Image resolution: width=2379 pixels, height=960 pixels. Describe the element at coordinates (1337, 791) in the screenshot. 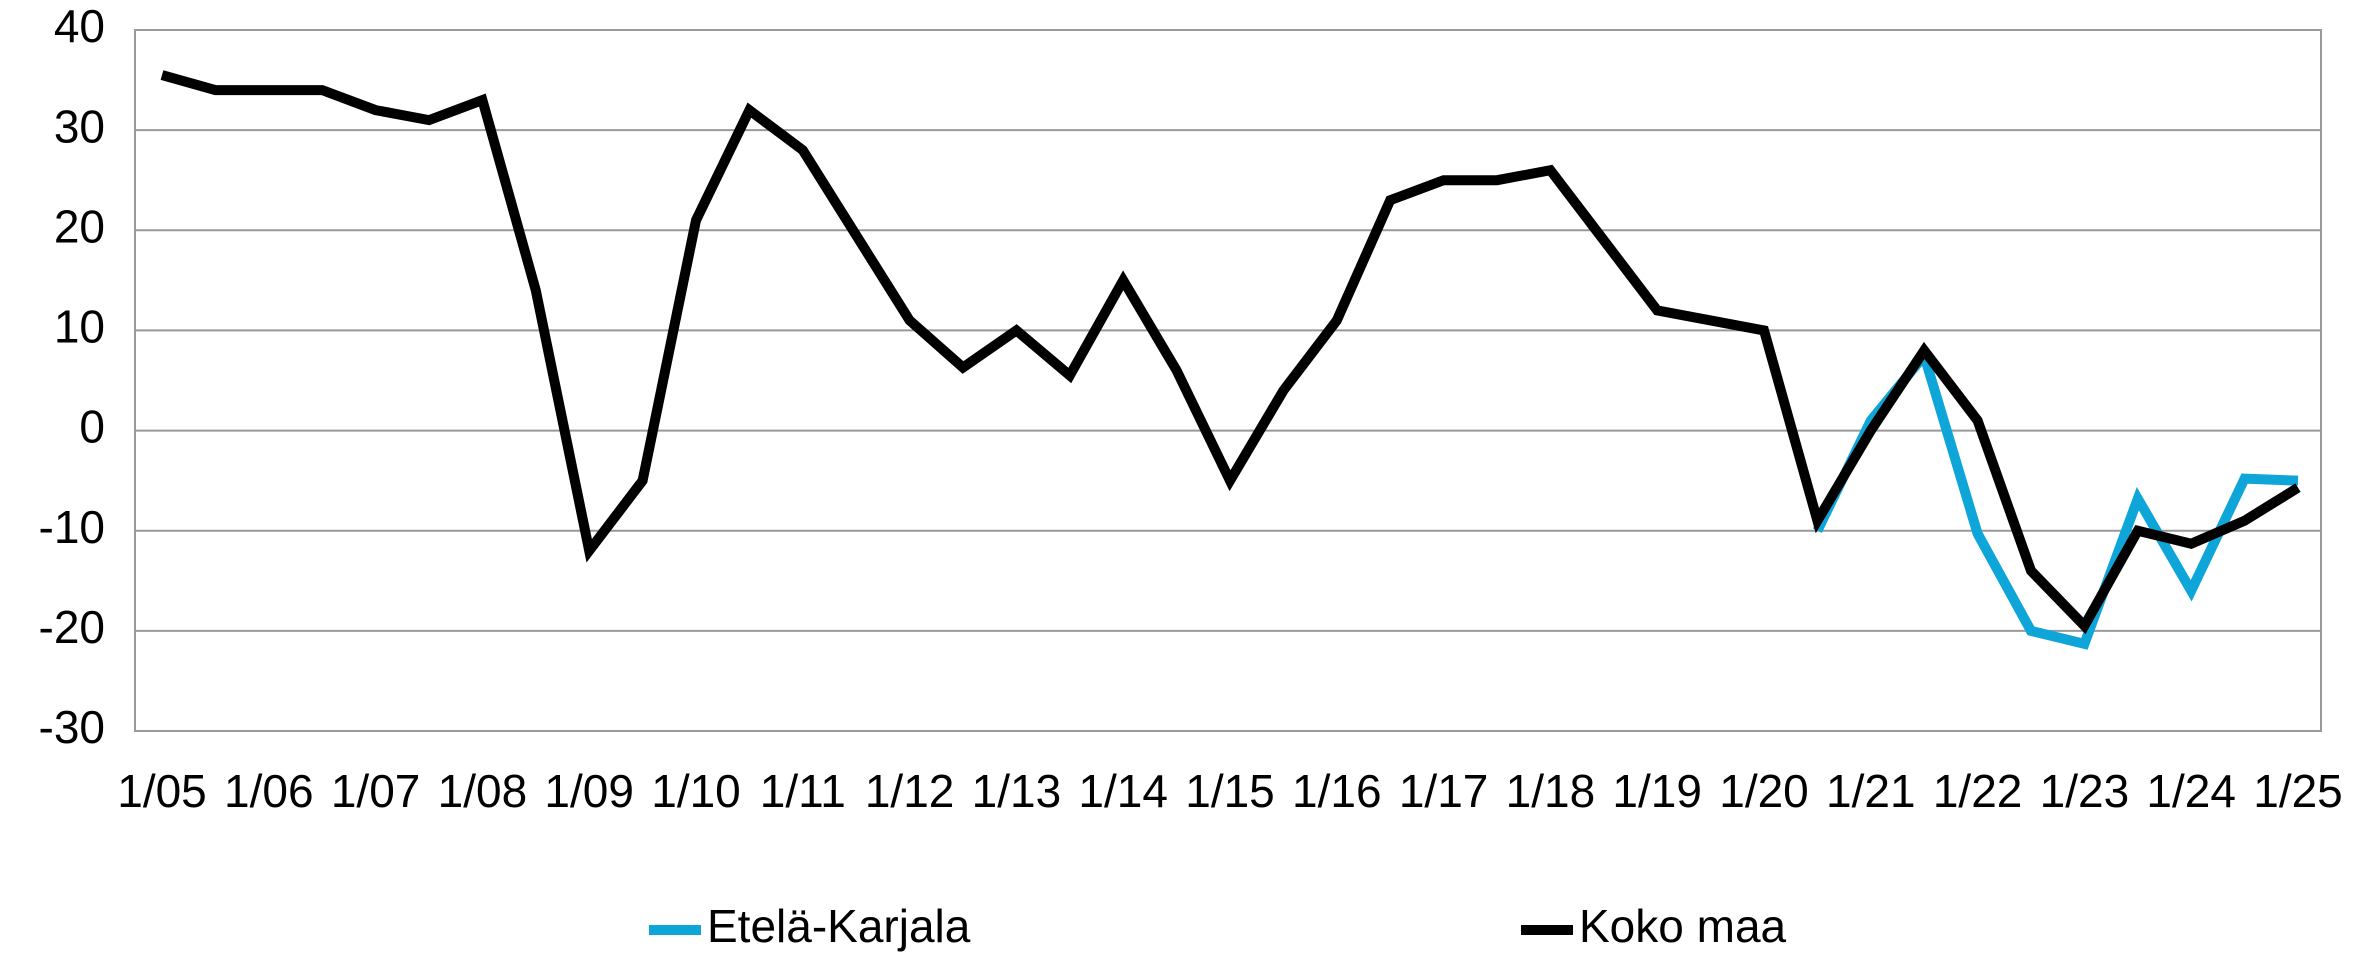

I see `x-tick-label: 1/16` at that location.